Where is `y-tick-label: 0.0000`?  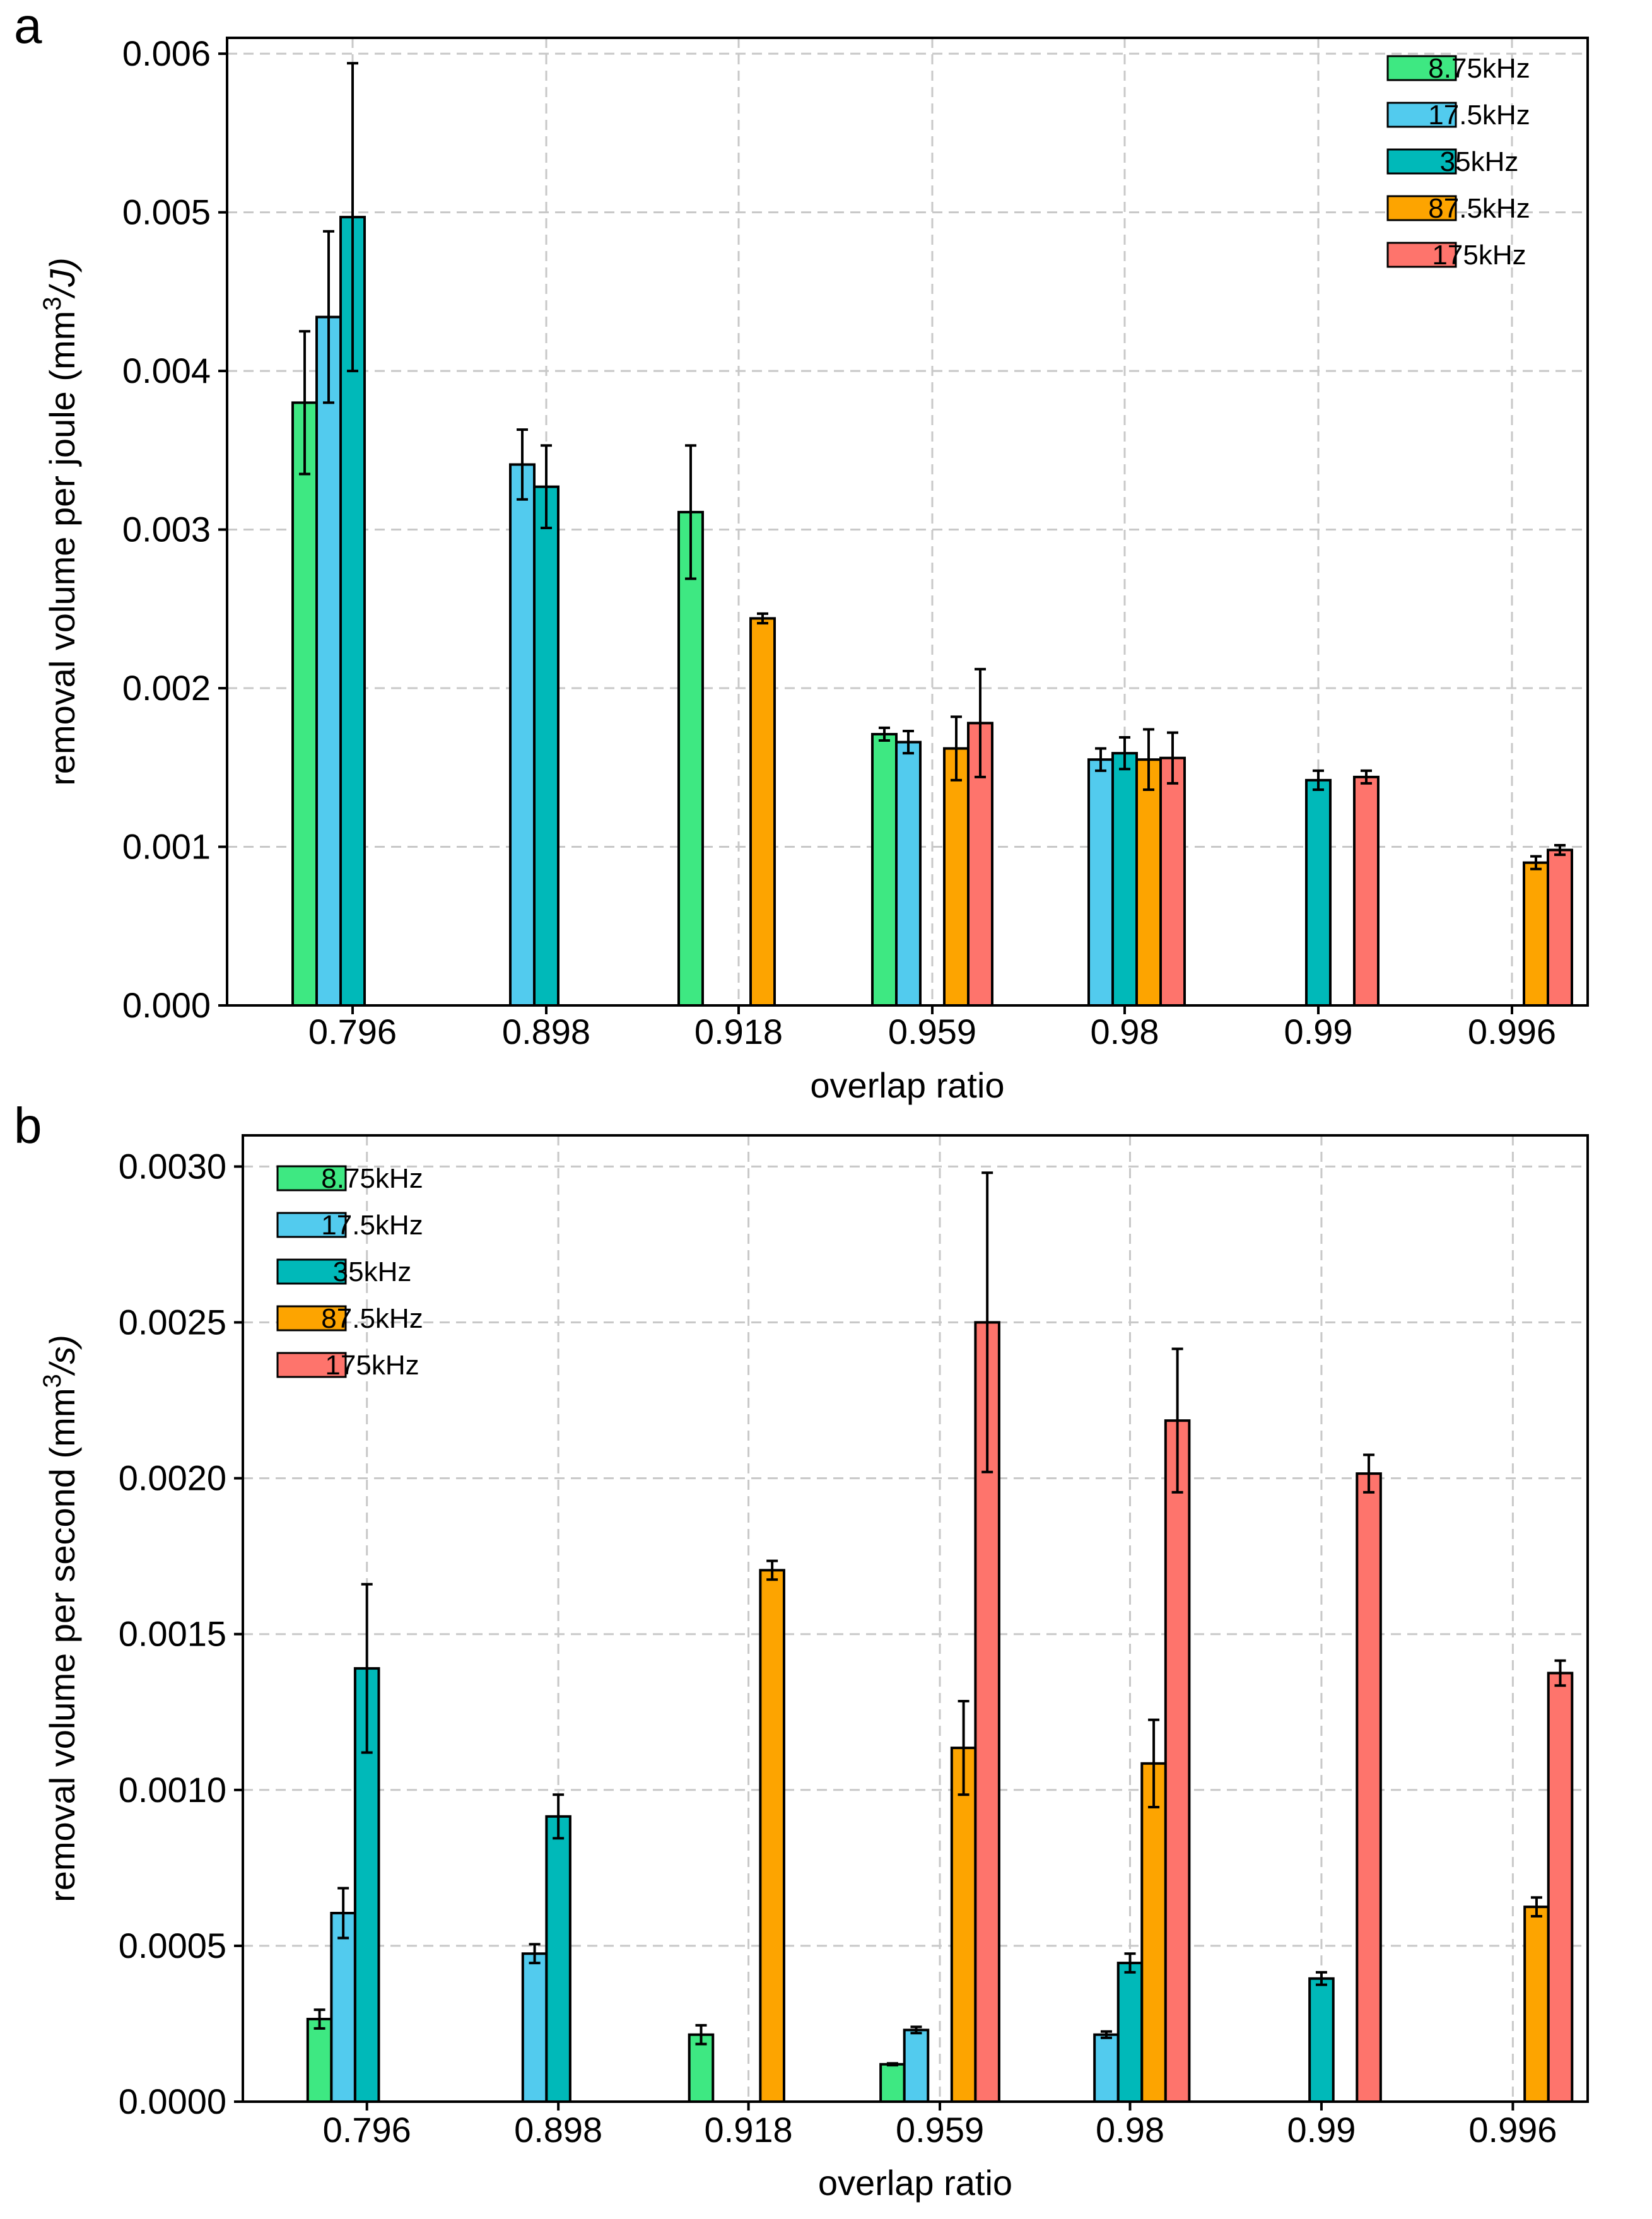 y-tick-label: 0.0000 is located at coordinates (172, 2101).